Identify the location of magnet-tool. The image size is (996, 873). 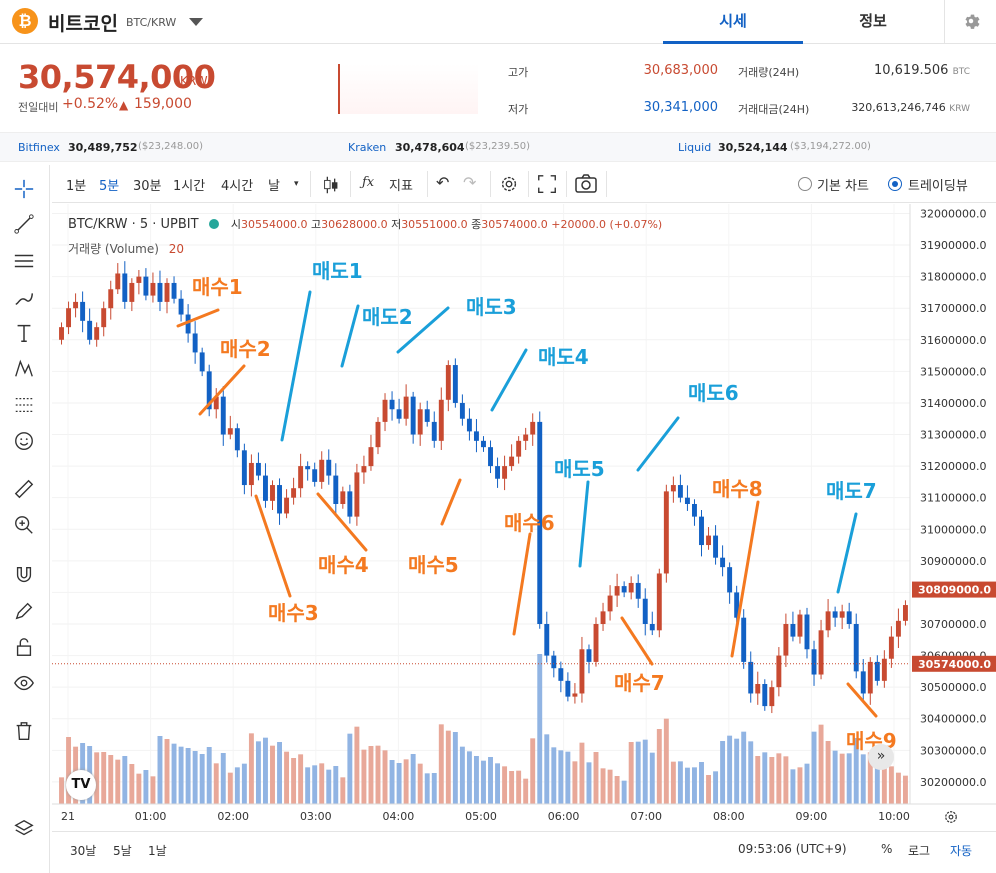
(24, 575).